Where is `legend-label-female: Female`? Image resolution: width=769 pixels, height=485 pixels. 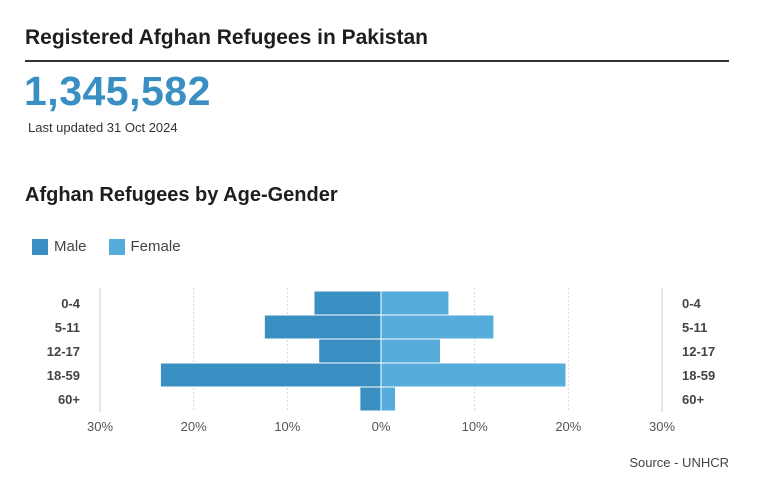
legend-label-female: Female is located at coordinates (155, 246).